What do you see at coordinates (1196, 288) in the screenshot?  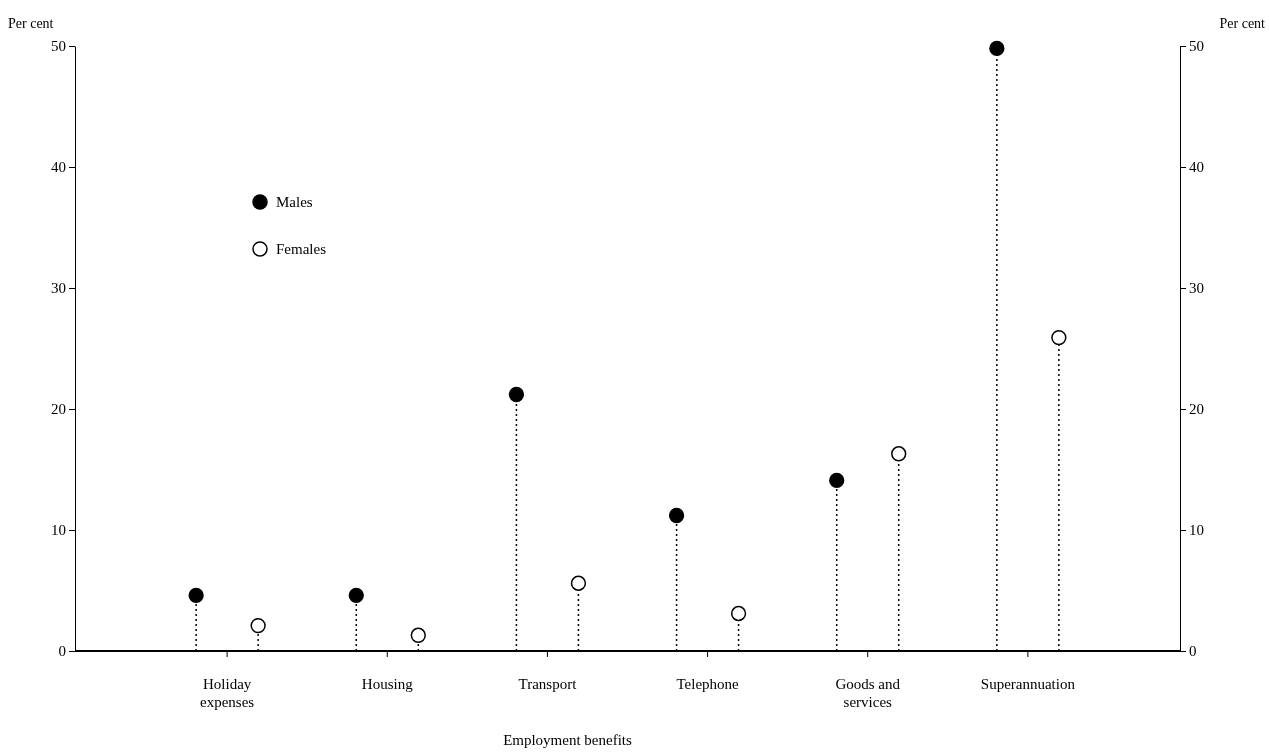 I see `y2-tick-label: 30` at bounding box center [1196, 288].